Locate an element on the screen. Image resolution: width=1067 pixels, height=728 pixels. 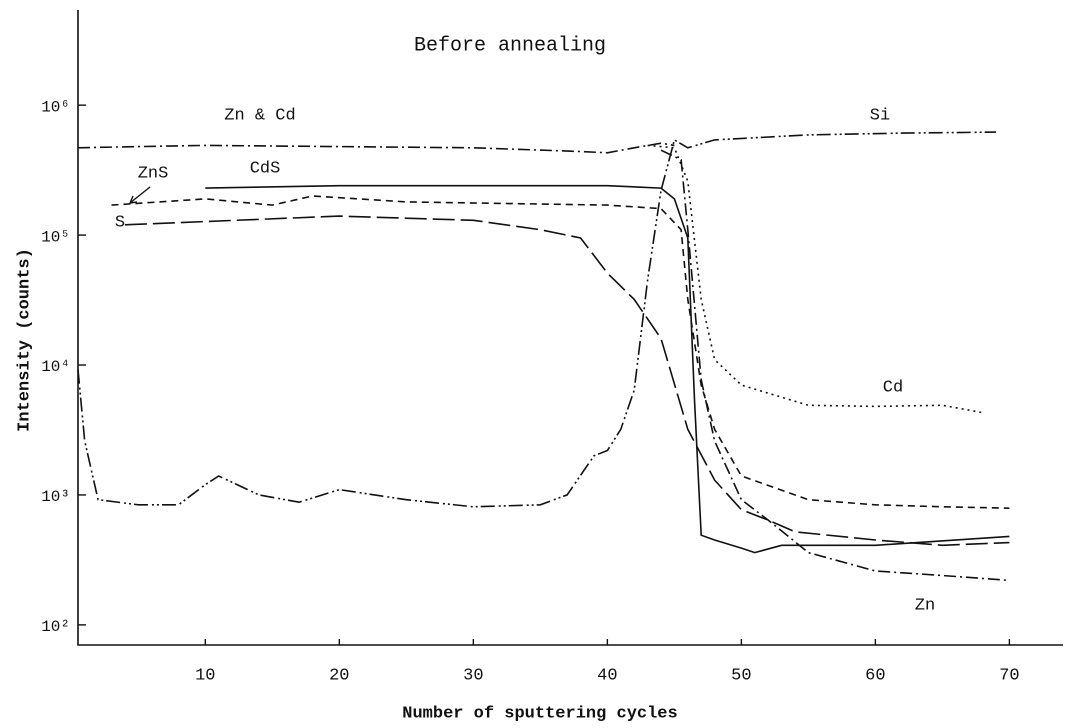
znS-arrow is located at coordinates (140, 195).